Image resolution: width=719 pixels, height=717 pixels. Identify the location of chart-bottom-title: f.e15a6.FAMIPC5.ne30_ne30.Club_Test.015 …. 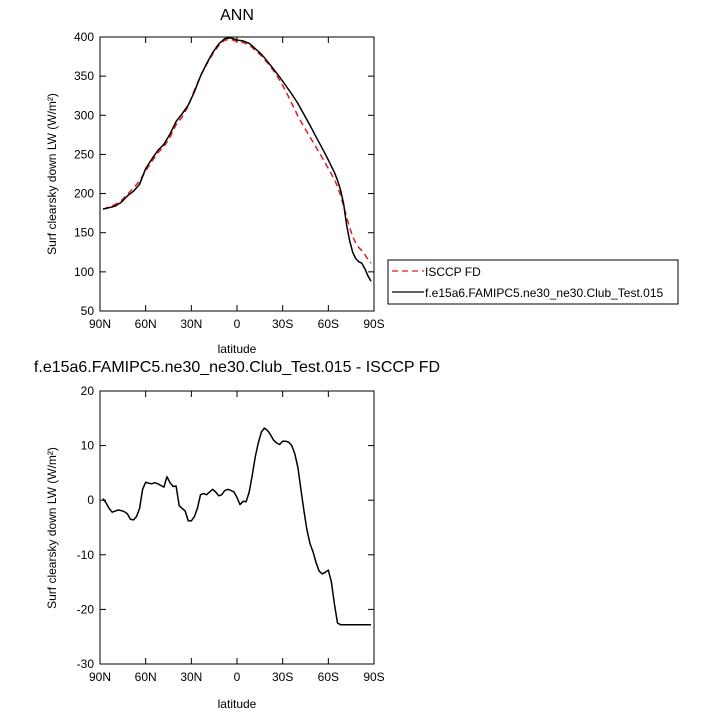
(237, 367).